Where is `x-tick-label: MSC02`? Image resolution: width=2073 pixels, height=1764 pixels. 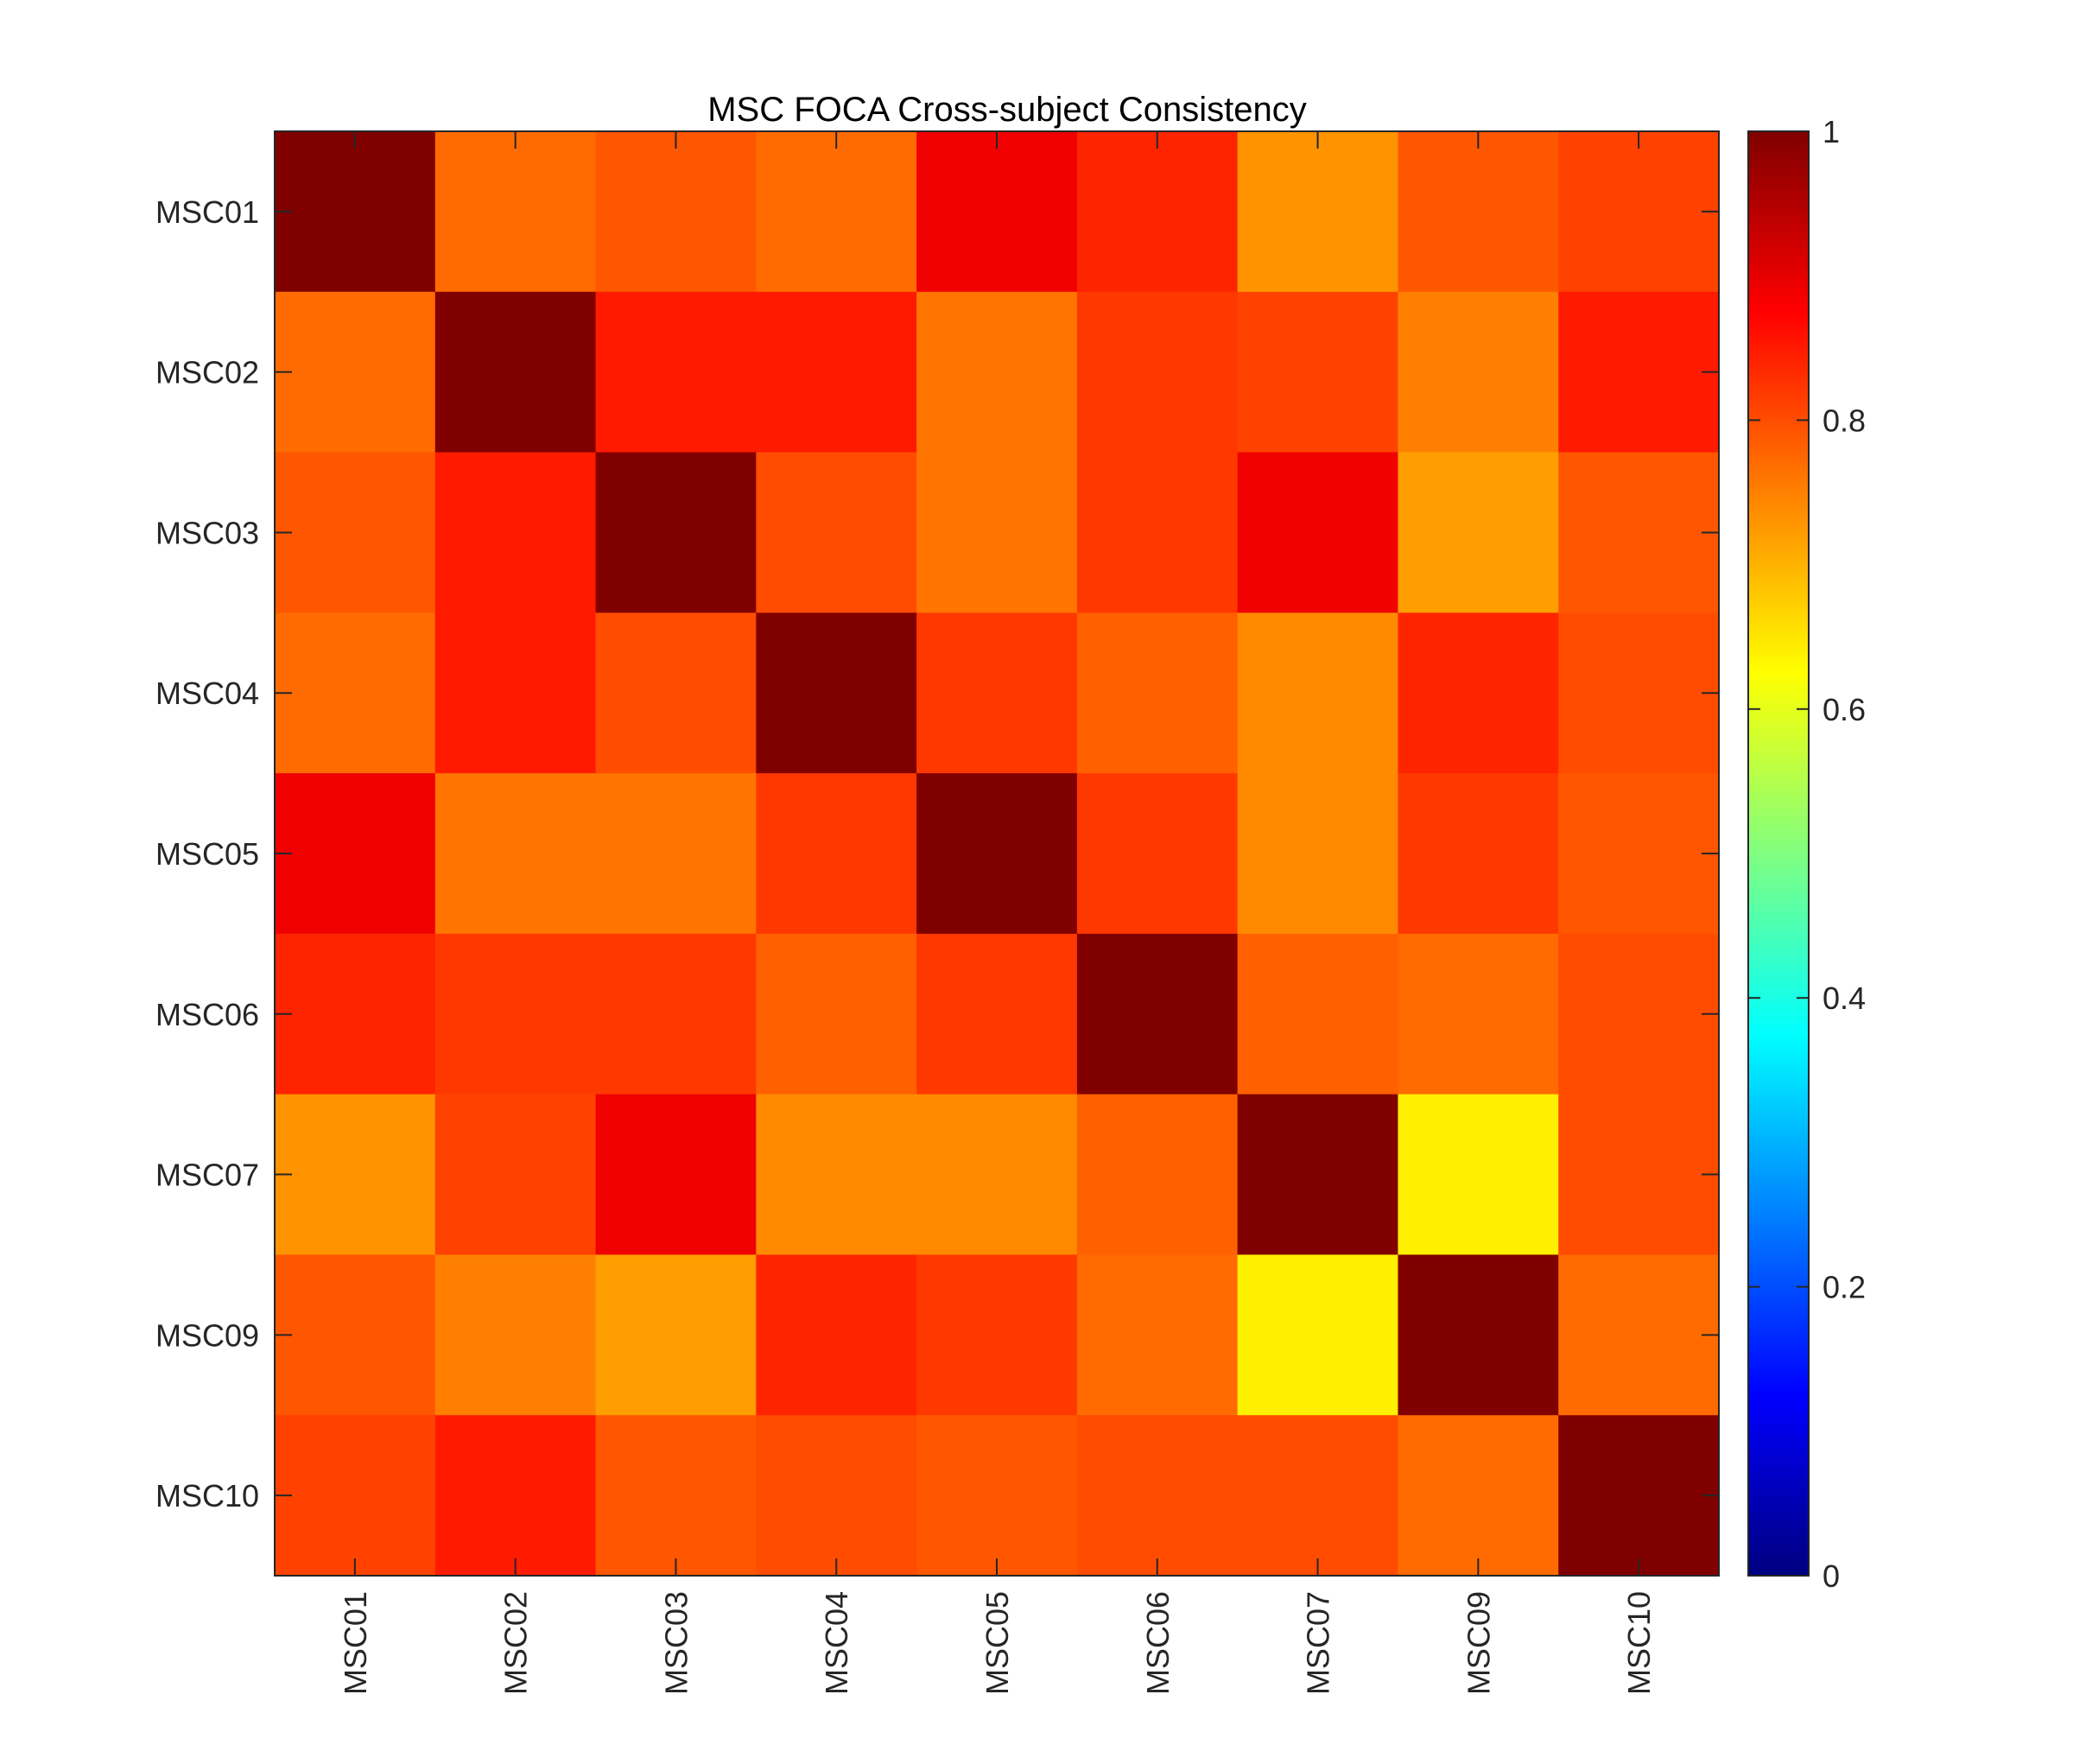 x-tick-label: MSC02 is located at coordinates (516, 1643).